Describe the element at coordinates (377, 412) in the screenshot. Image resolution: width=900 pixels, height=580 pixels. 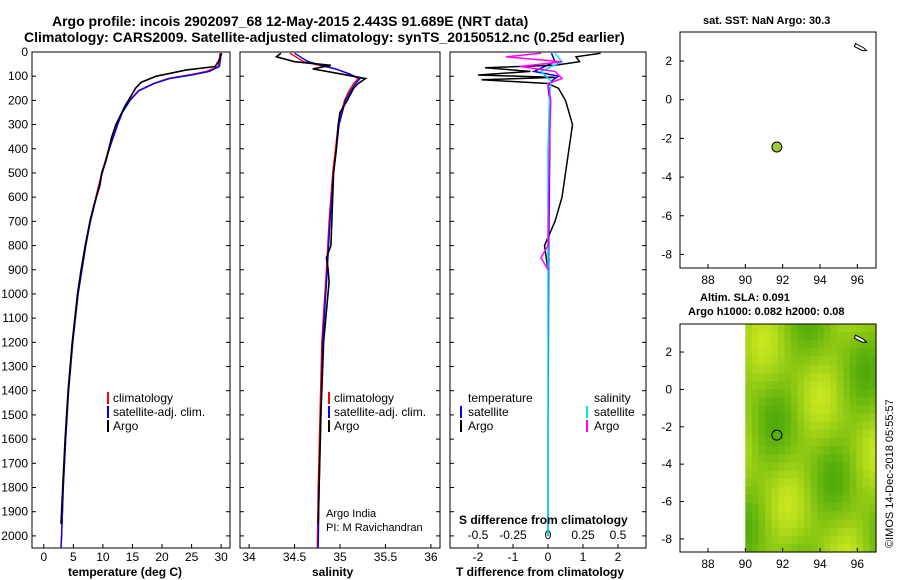
I see `salinity-legend: climatology satellite-adj. clim. Argo` at that location.